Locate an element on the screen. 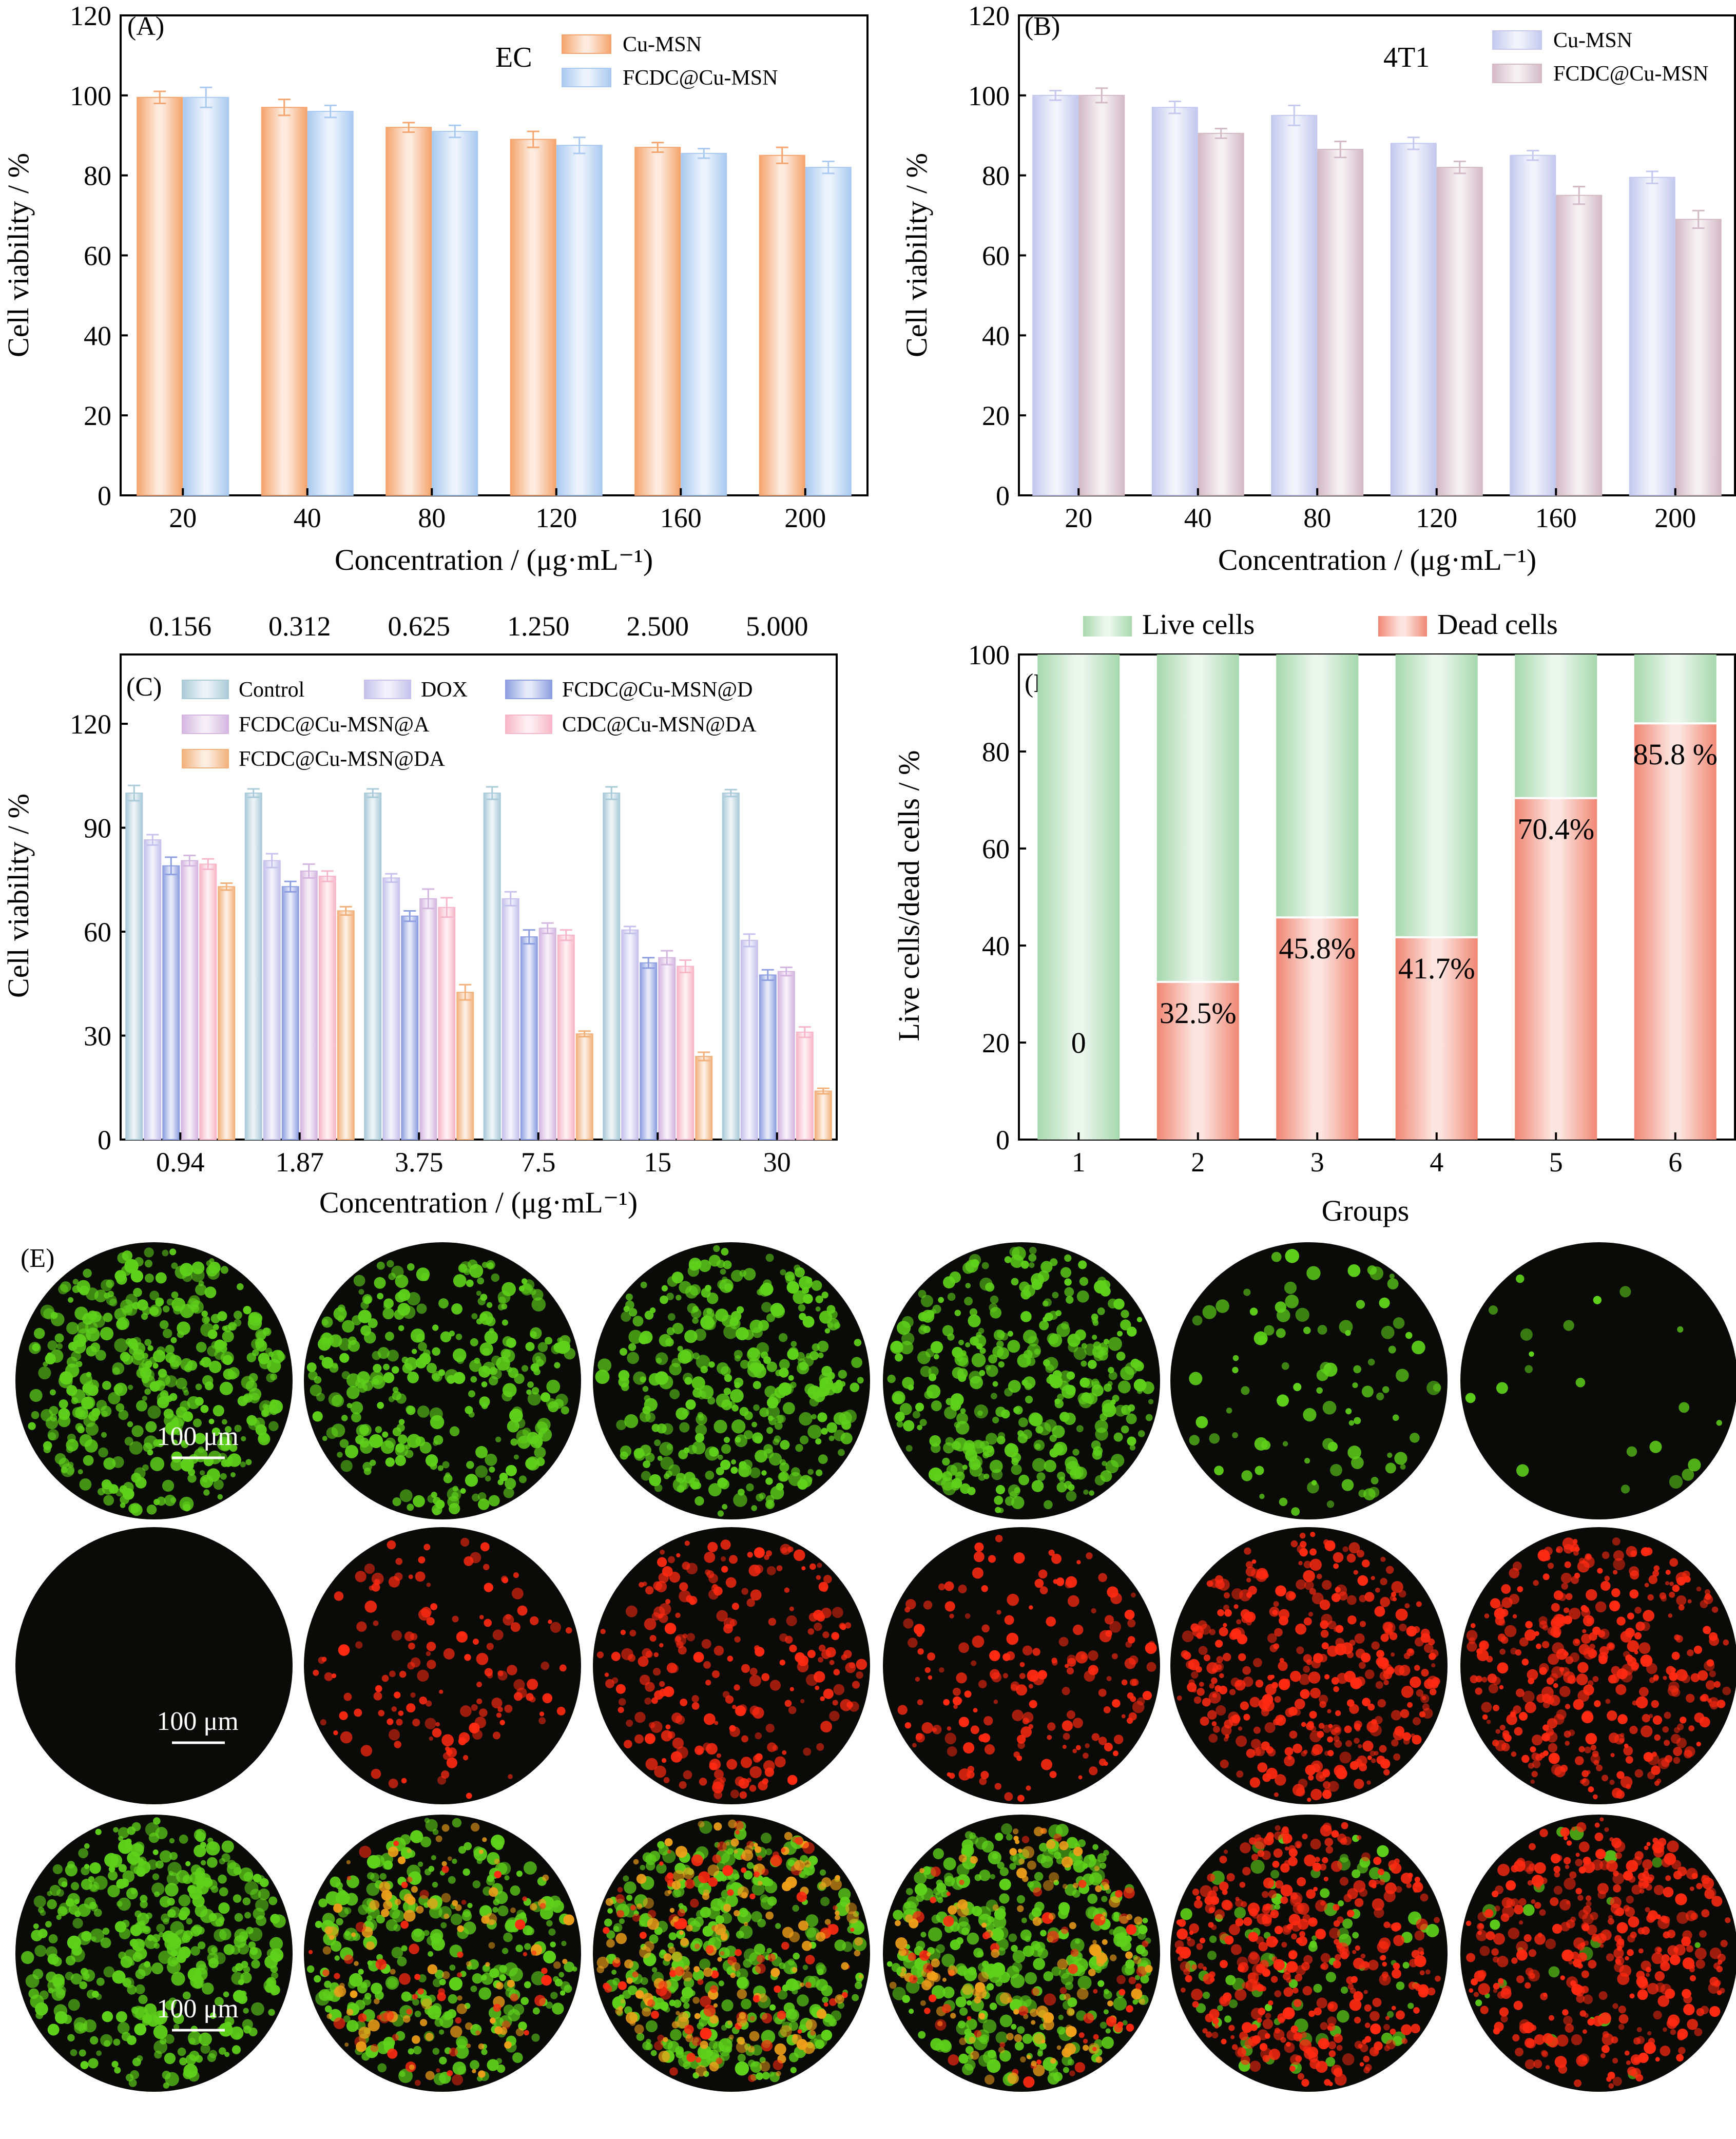 The height and width of the screenshot is (2139, 1736). x-tick-label: 120 is located at coordinates (556, 518).